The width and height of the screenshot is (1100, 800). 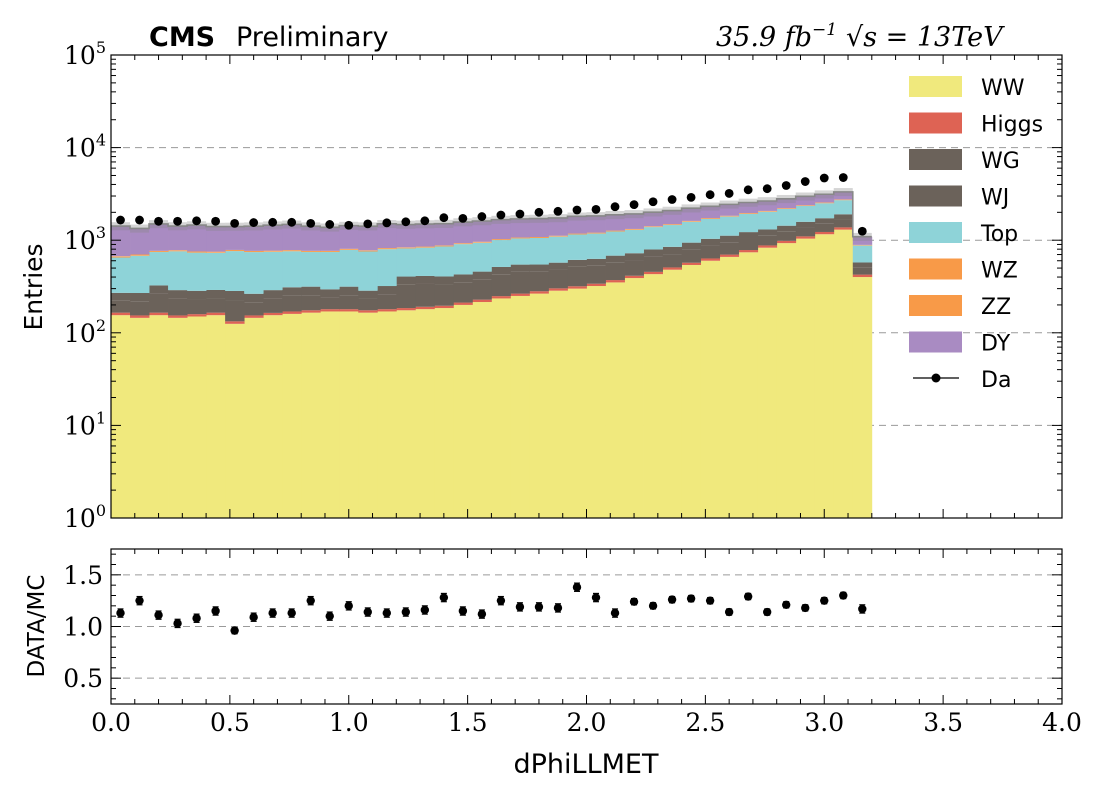 What do you see at coordinates (230, 722) in the screenshot?
I see `x-tick-label: 0.5` at bounding box center [230, 722].